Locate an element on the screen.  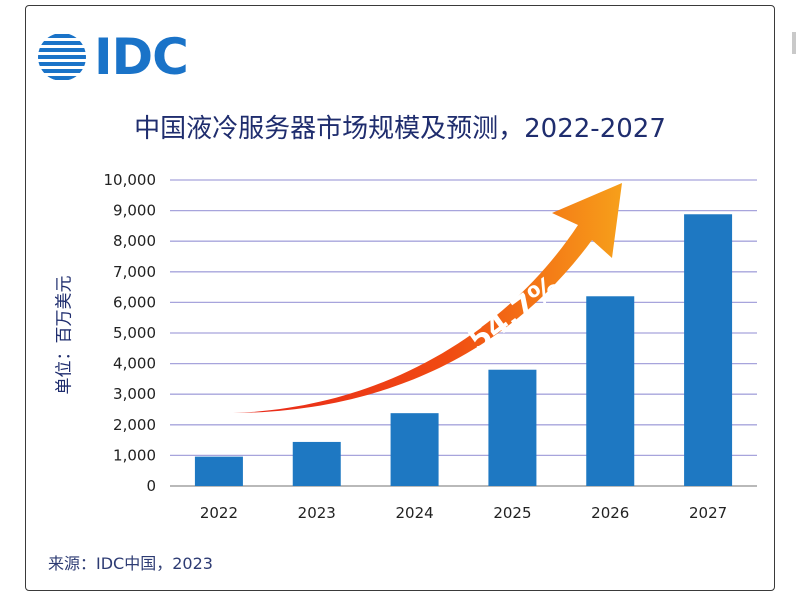
y-tick-label: 10,000 is located at coordinates (130, 180).